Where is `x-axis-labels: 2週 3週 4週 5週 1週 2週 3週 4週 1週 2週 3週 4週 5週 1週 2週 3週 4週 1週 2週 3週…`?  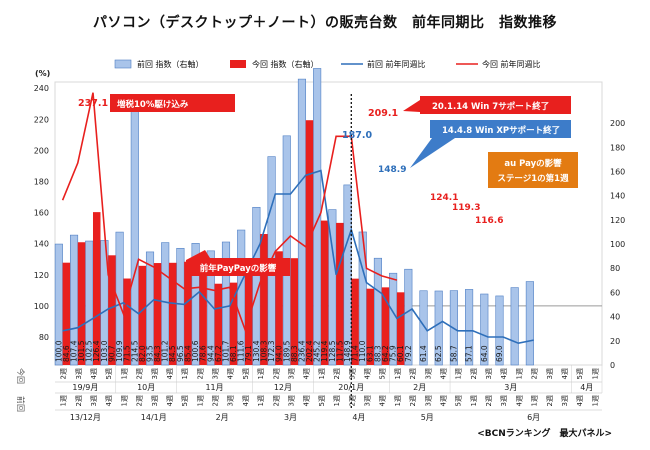
x-axis-labels: 2週 3週 4週 5週 1週 2週 3週 4週 1週 2週 3週 4週 5週 1週 2週 3週 4週 1週 2週 3週… is located at coordinates (309, 393).